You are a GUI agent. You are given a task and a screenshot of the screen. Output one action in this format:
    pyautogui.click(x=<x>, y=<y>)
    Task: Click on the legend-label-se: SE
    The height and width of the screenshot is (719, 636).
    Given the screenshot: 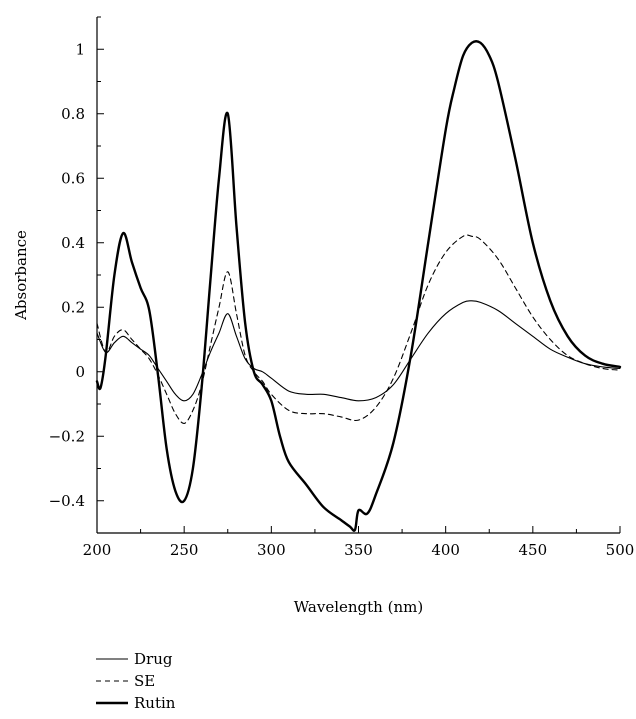 What is the action you would take?
    pyautogui.click(x=145, y=681)
    